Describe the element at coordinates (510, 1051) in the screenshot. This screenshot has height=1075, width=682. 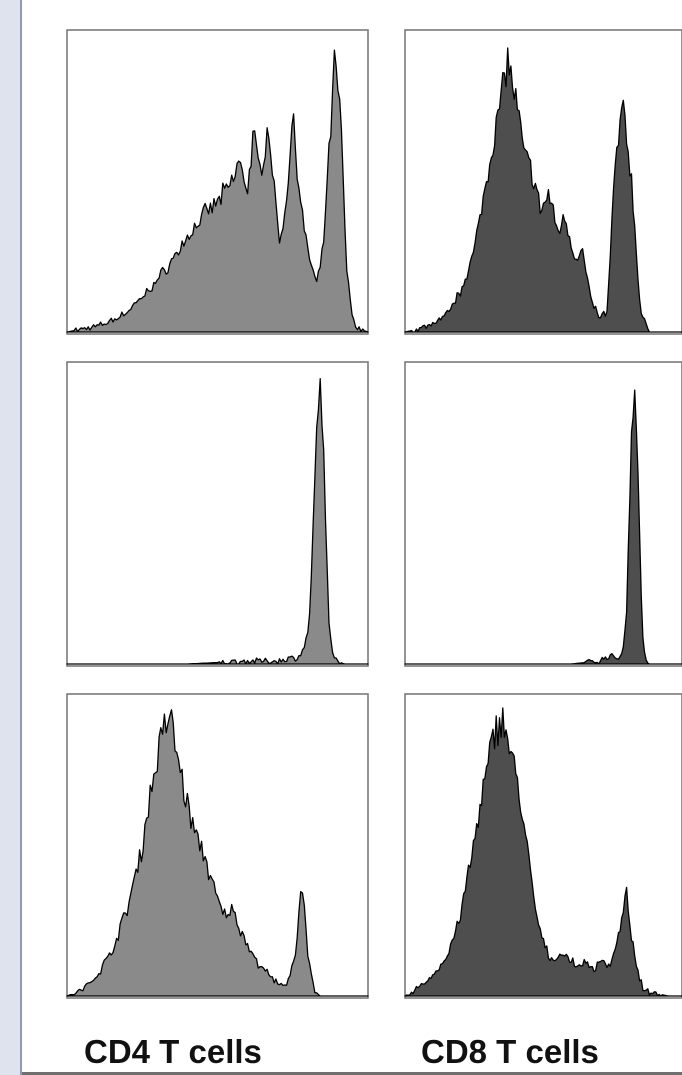
I see `column-label-cd8: CD8 T cells` at that location.